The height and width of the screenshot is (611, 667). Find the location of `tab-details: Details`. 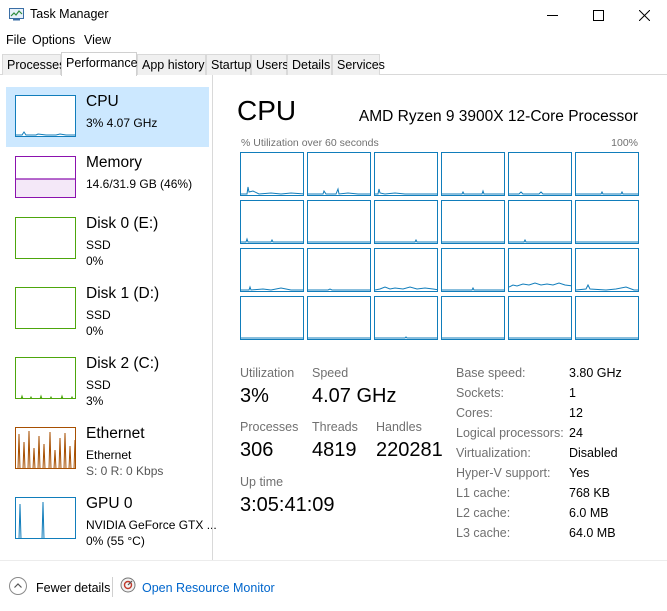

tab-details: Details is located at coordinates (309, 64).